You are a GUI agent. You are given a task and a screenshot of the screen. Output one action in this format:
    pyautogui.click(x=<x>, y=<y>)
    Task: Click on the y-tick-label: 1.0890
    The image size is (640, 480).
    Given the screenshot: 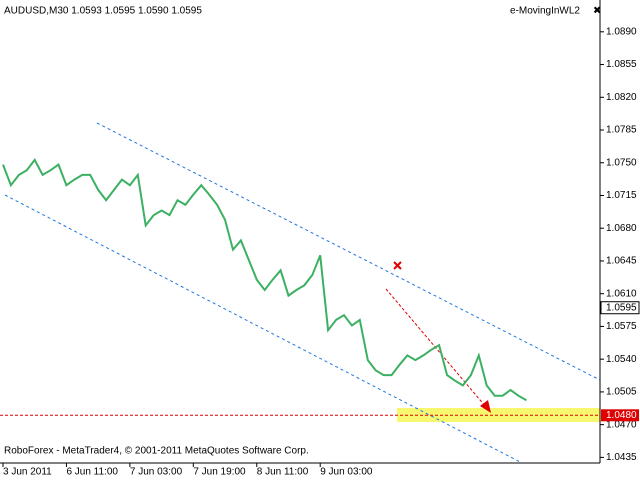 What is the action you would take?
    pyautogui.click(x=621, y=31)
    